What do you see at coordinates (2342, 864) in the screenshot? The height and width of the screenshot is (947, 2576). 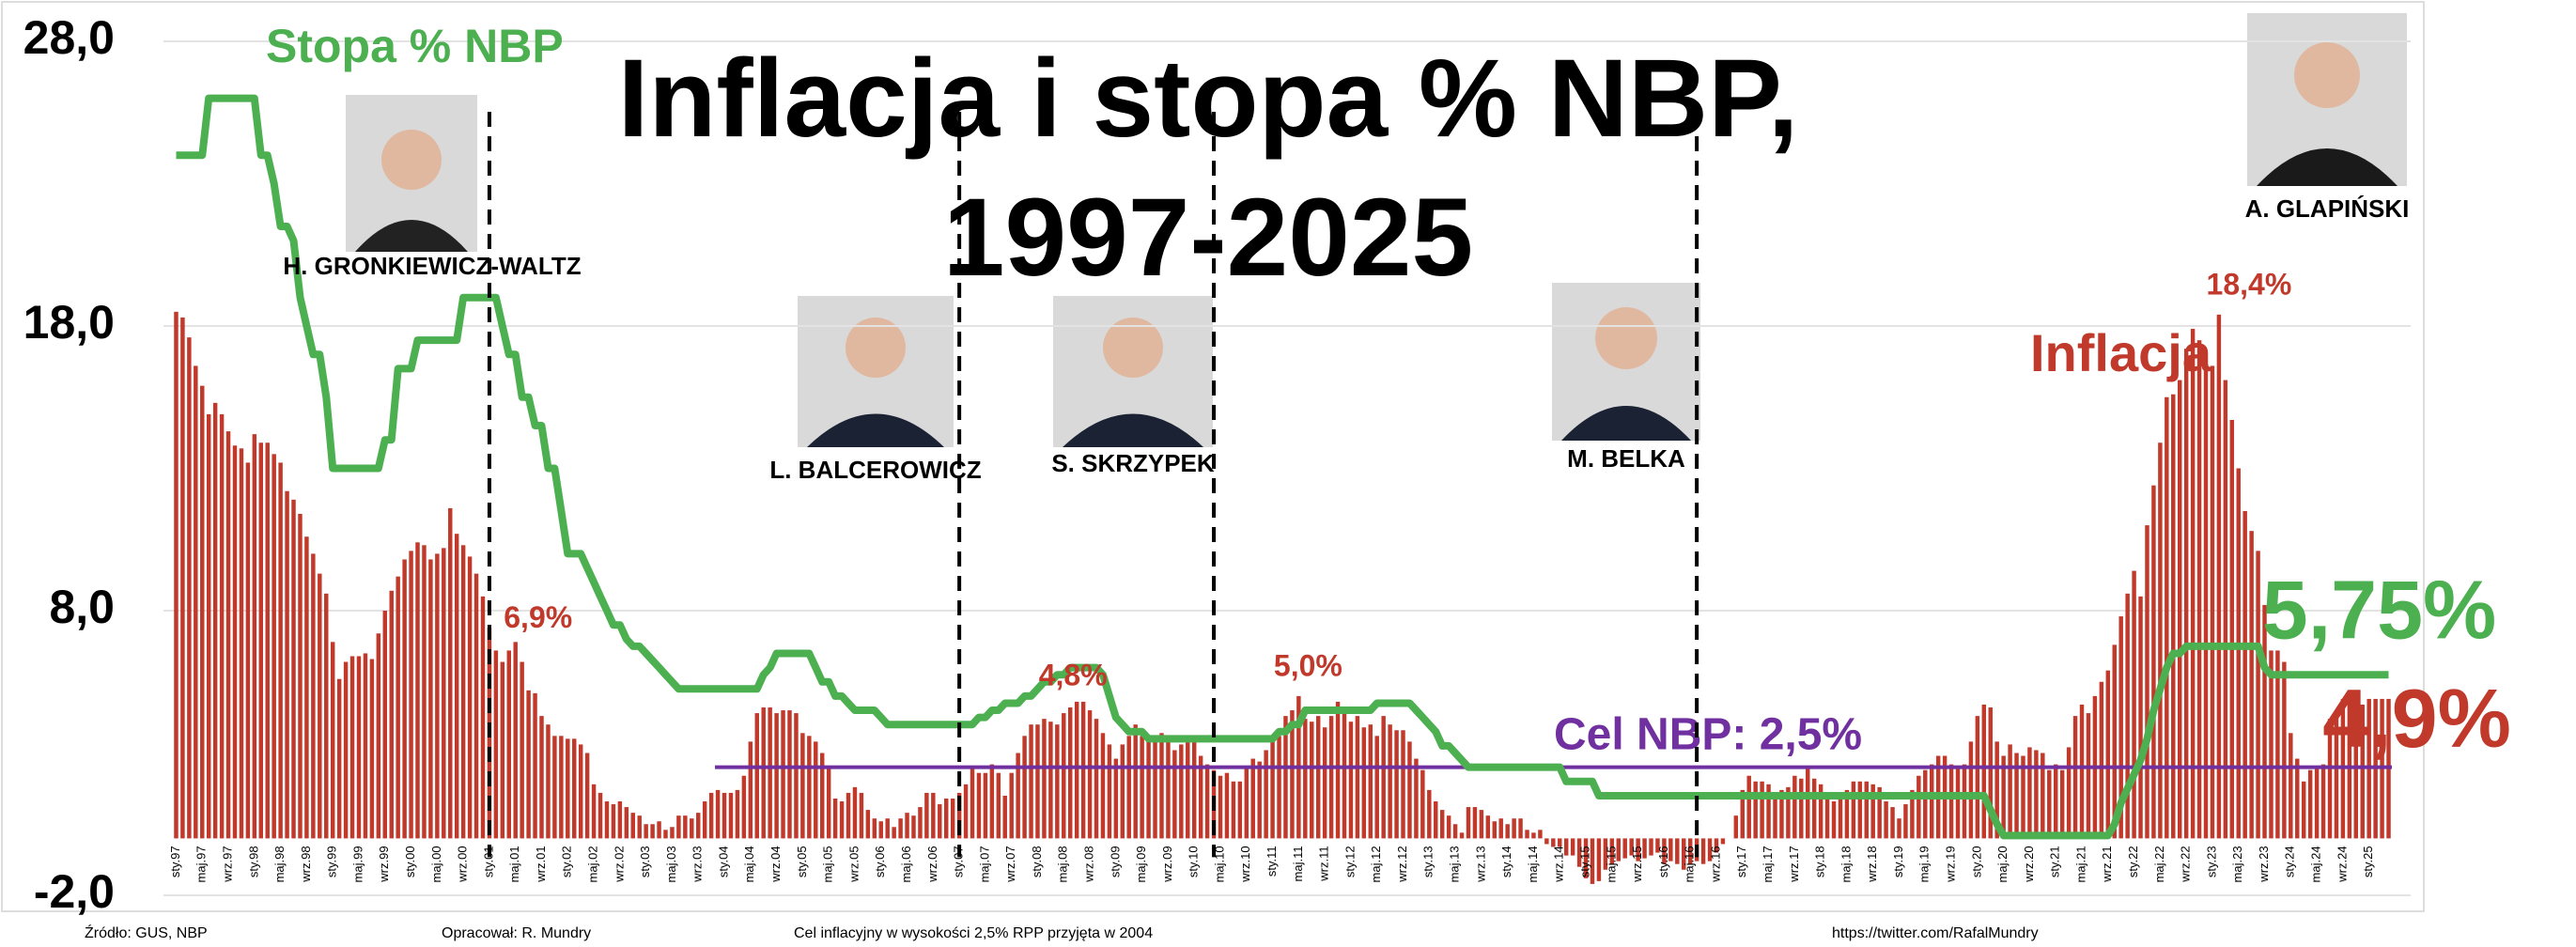 I see `x-tick-label: wrz.24` at bounding box center [2342, 864].